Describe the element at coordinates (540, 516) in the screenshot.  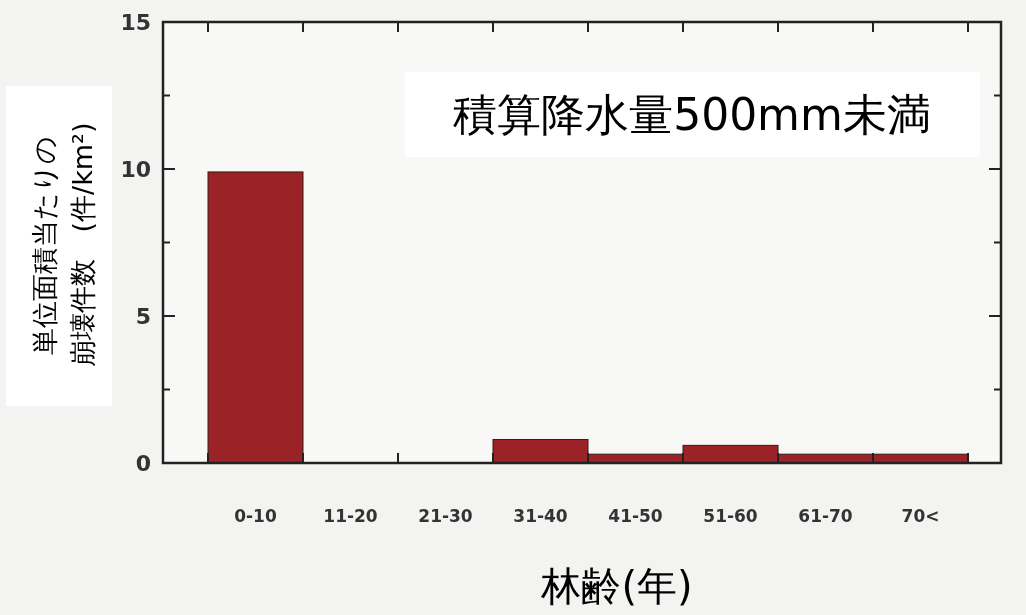
I see `x-tick-label: 31-40` at that location.